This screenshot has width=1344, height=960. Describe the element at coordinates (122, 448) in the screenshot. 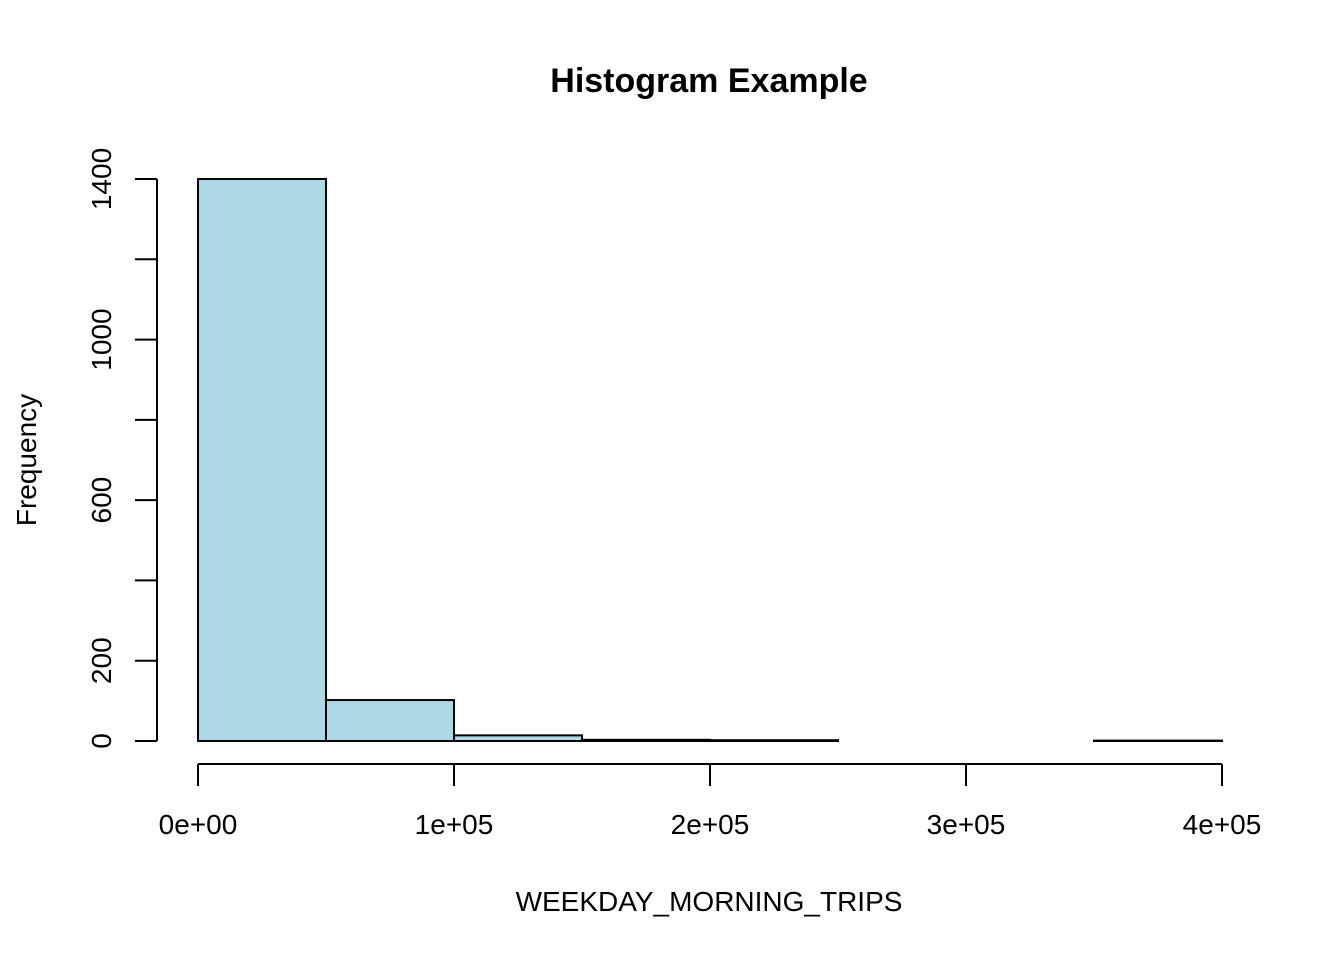

I see `y-axis: 0 200 600 1000 1400` at that location.